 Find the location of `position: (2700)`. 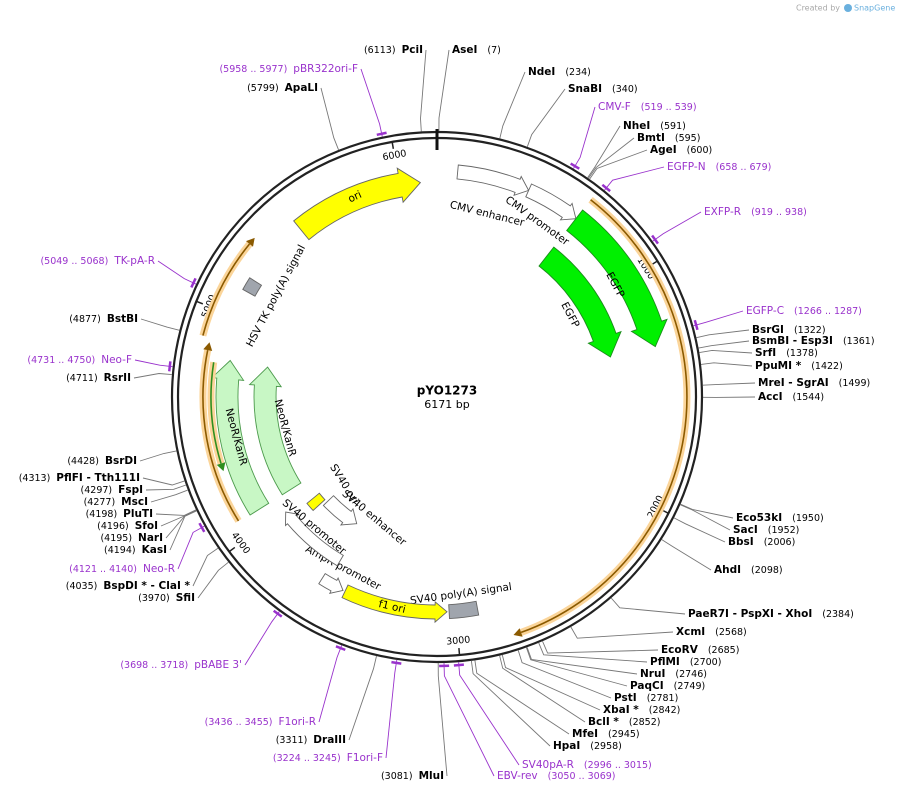

position: (2700) is located at coordinates (706, 662).